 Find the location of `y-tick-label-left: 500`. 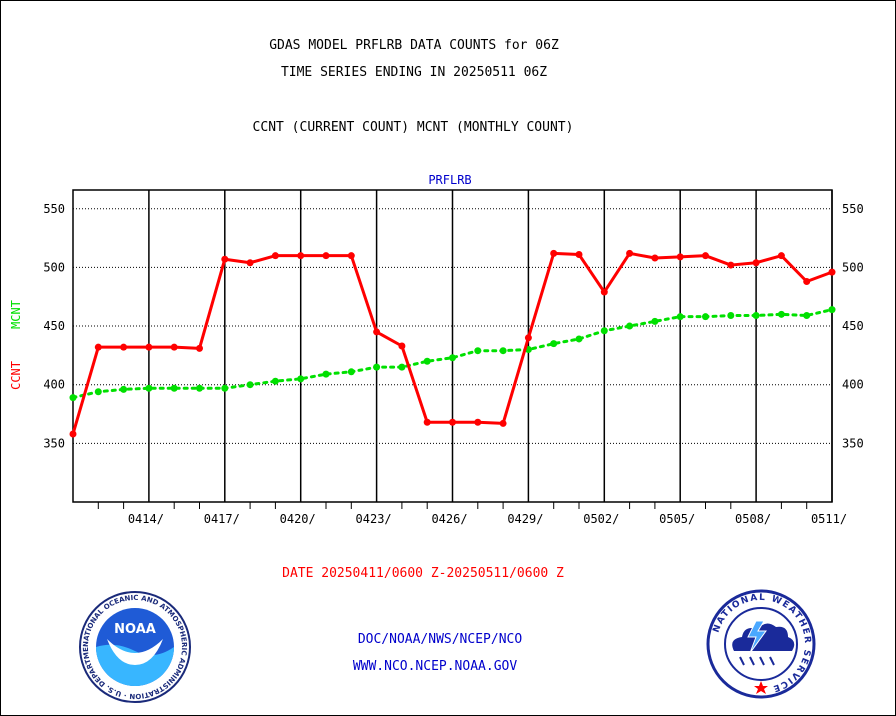

y-tick-label-left: 500 is located at coordinates (54, 267).